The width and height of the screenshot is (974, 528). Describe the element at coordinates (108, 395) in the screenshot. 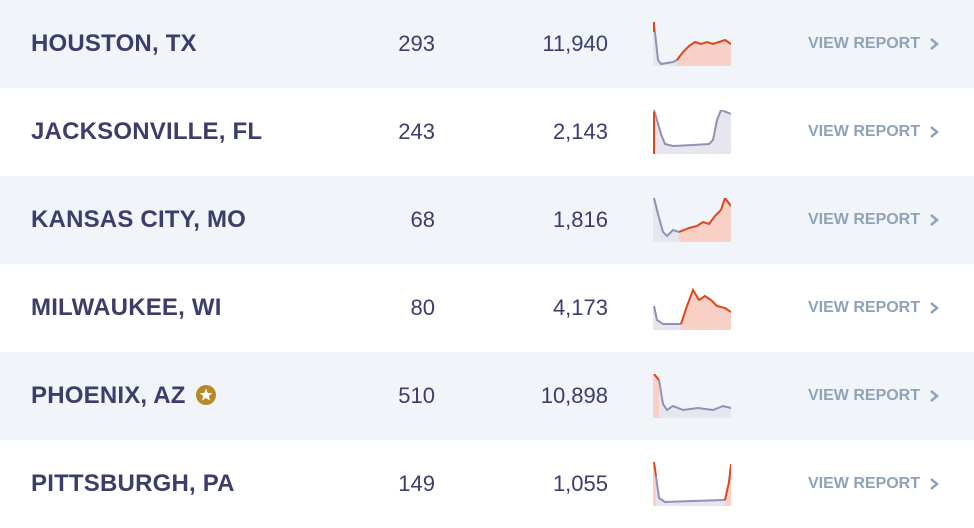

I see `city: PHOENIX, AZ` at that location.